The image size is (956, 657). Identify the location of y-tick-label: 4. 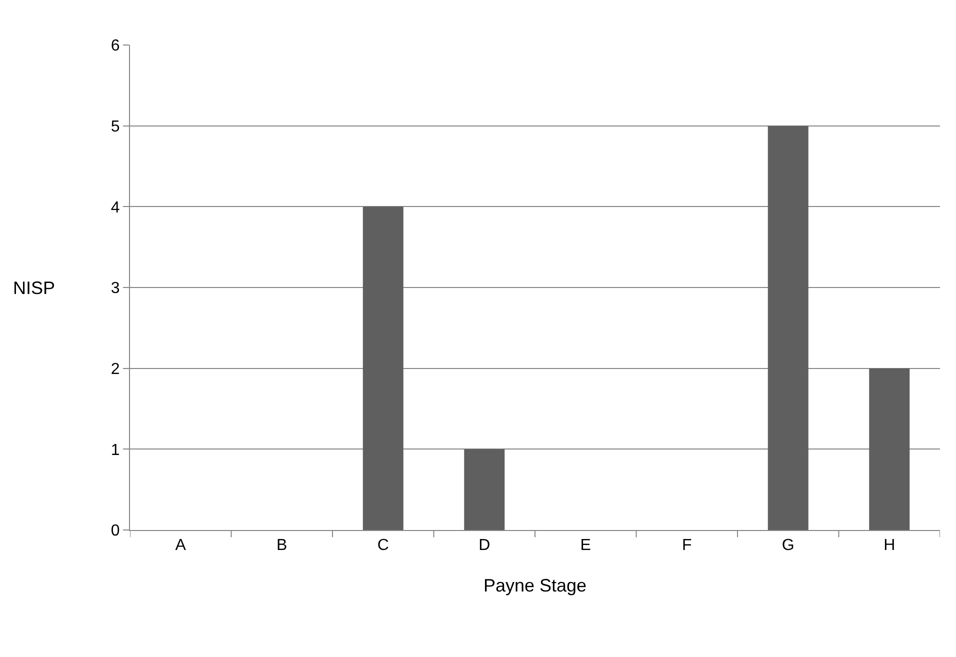
(115, 207).